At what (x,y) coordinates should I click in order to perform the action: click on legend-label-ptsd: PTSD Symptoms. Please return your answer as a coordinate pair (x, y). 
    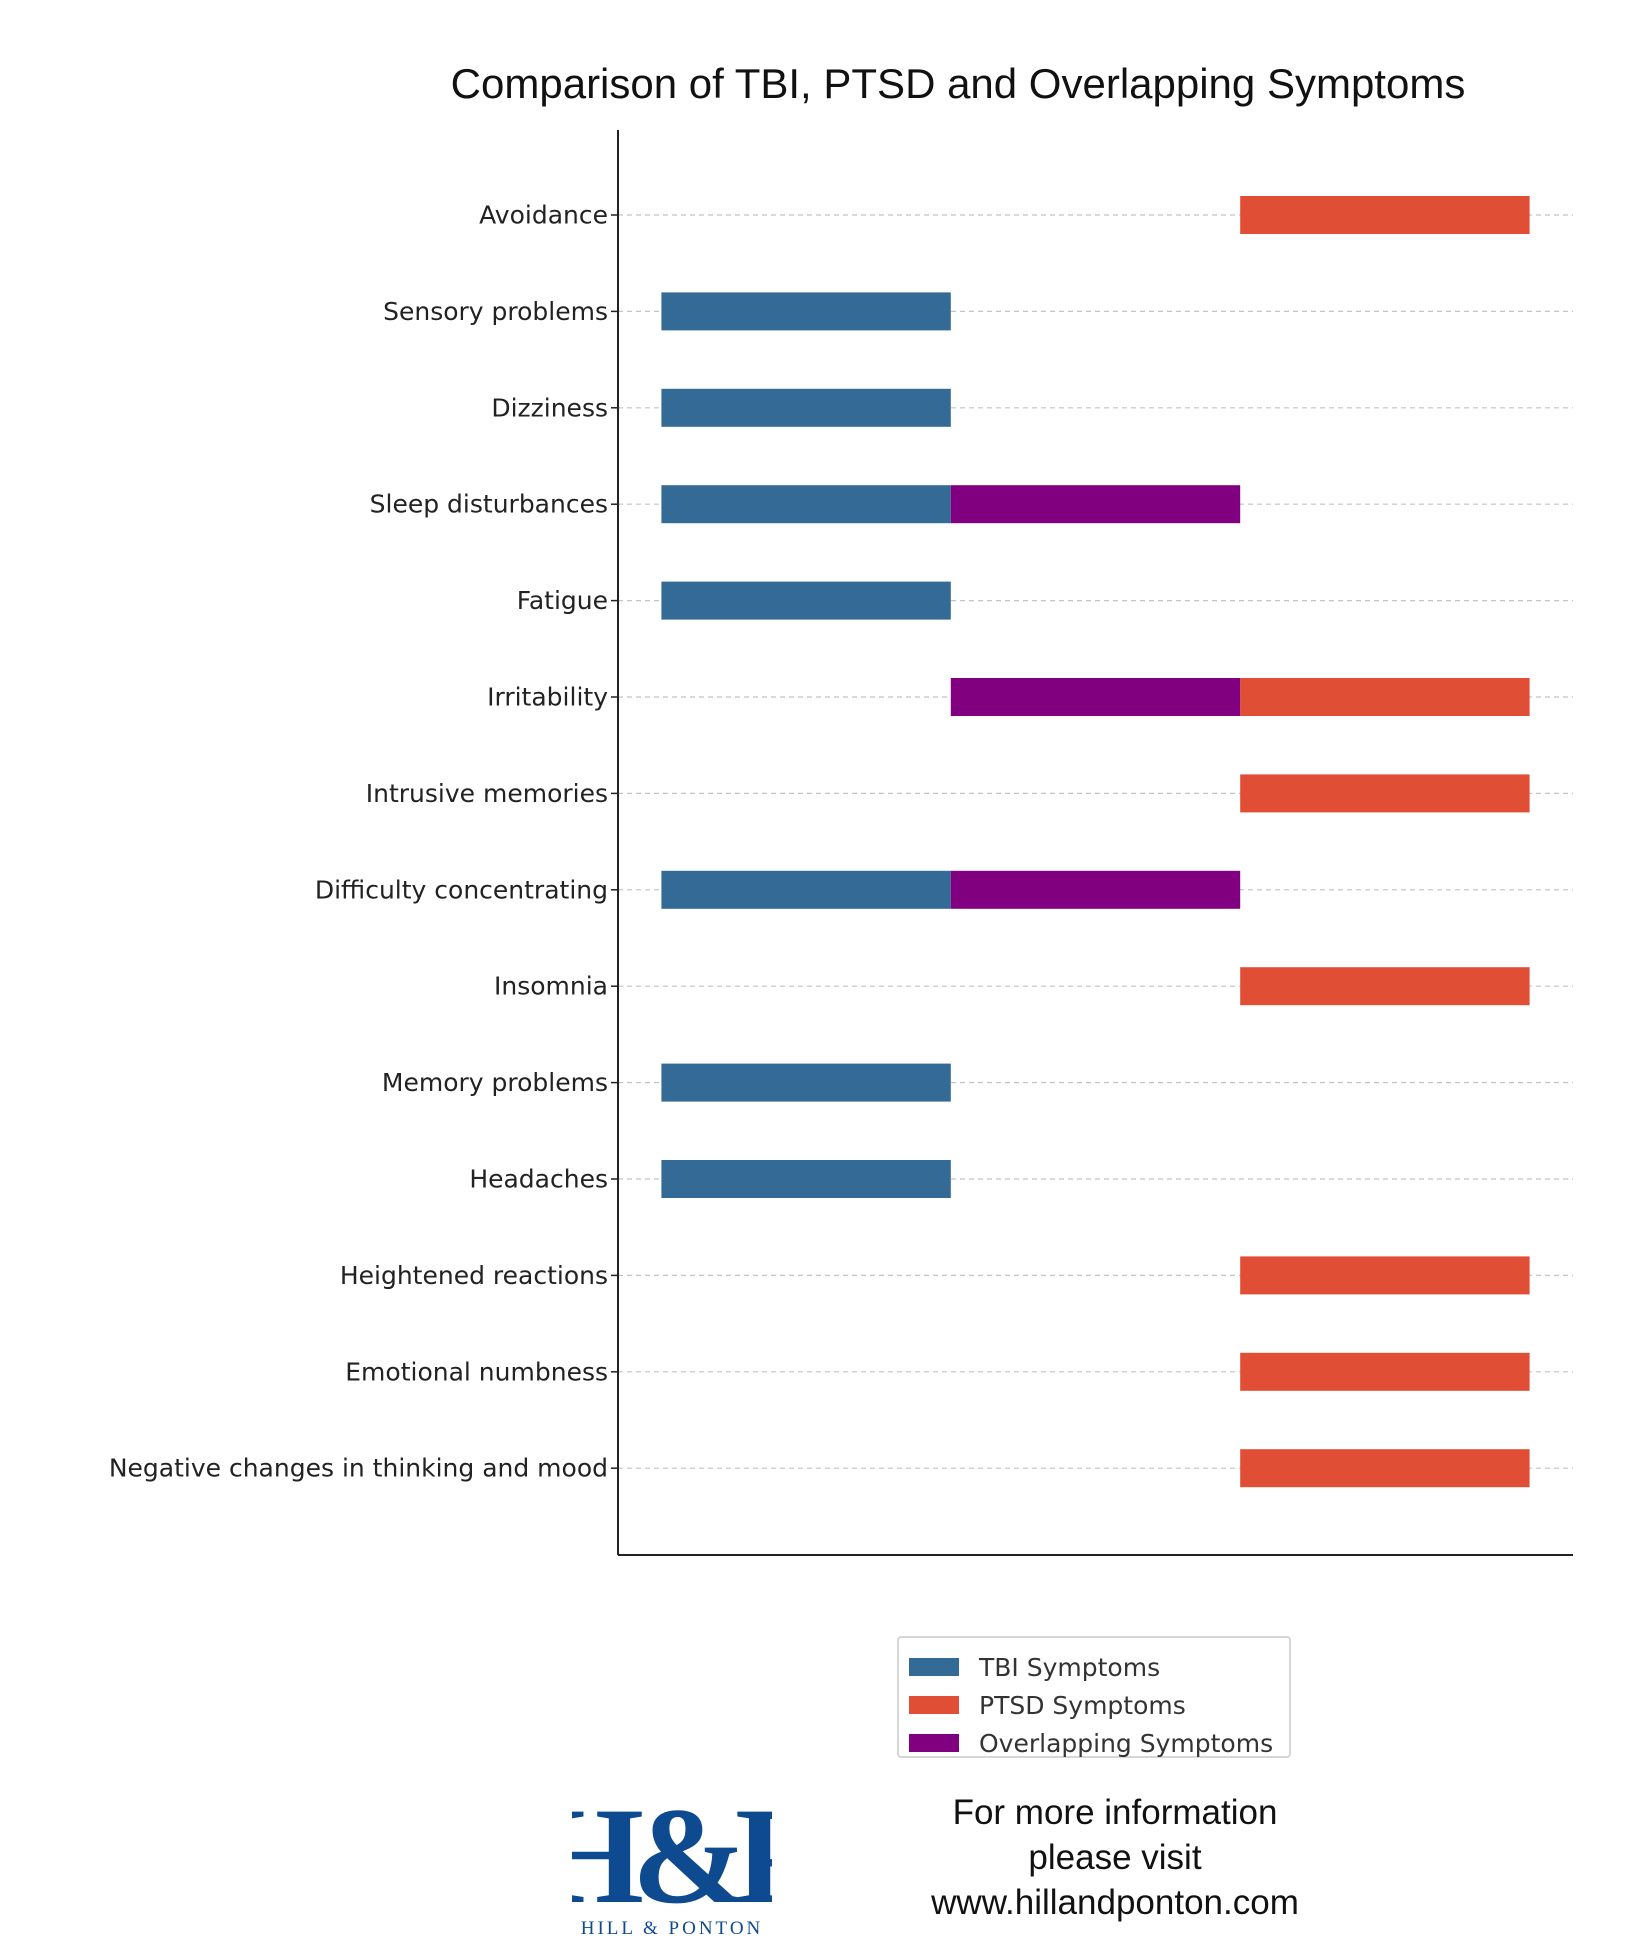
    Looking at the image, I should click on (1082, 1705).